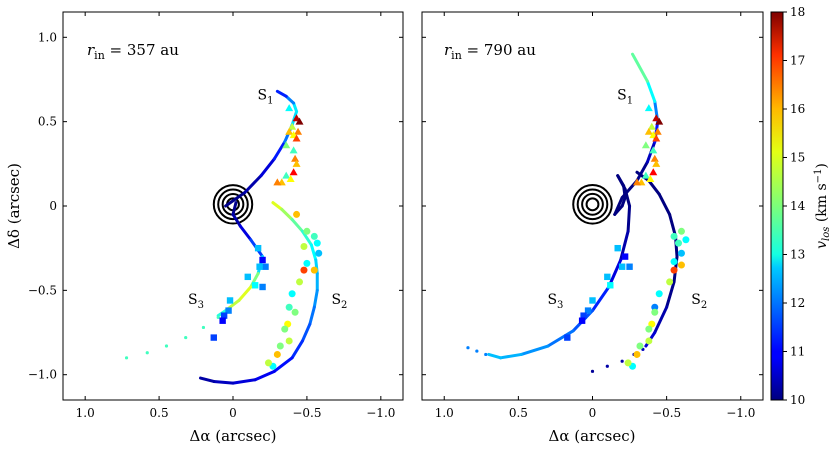  What do you see at coordinates (797, 400) in the screenshot?
I see `colorbar-tick-label: 10` at bounding box center [797, 400].